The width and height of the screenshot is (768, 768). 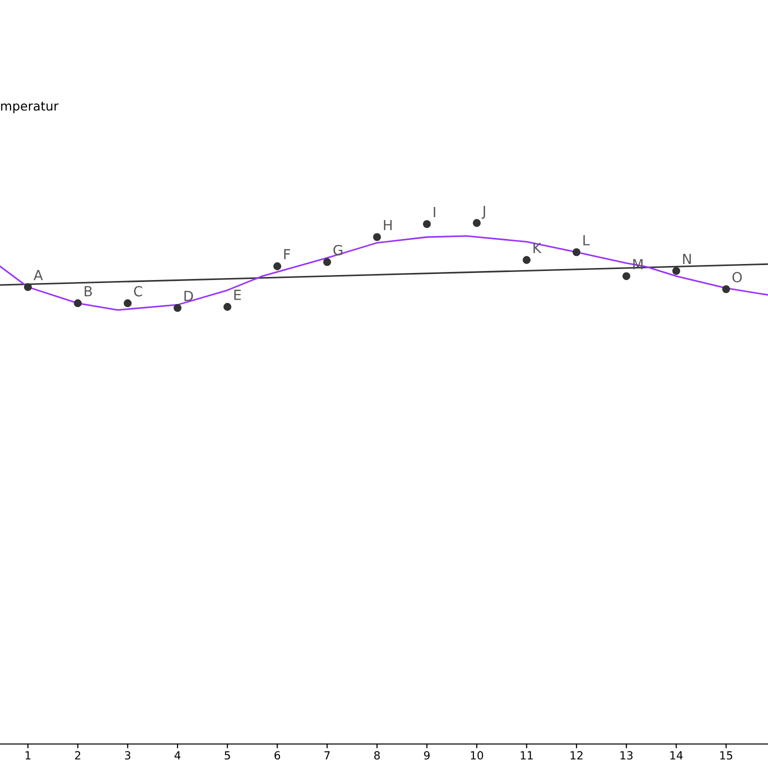 I want to click on x-tick-label: 6, so click(x=277, y=755).